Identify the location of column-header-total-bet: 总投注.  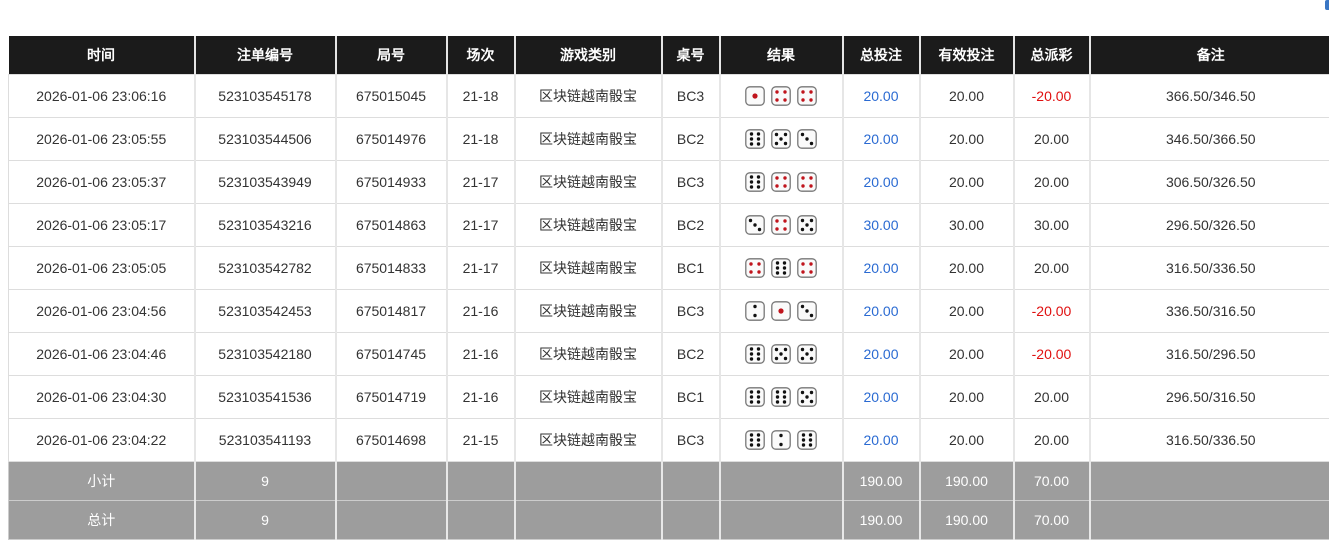
(881, 55).